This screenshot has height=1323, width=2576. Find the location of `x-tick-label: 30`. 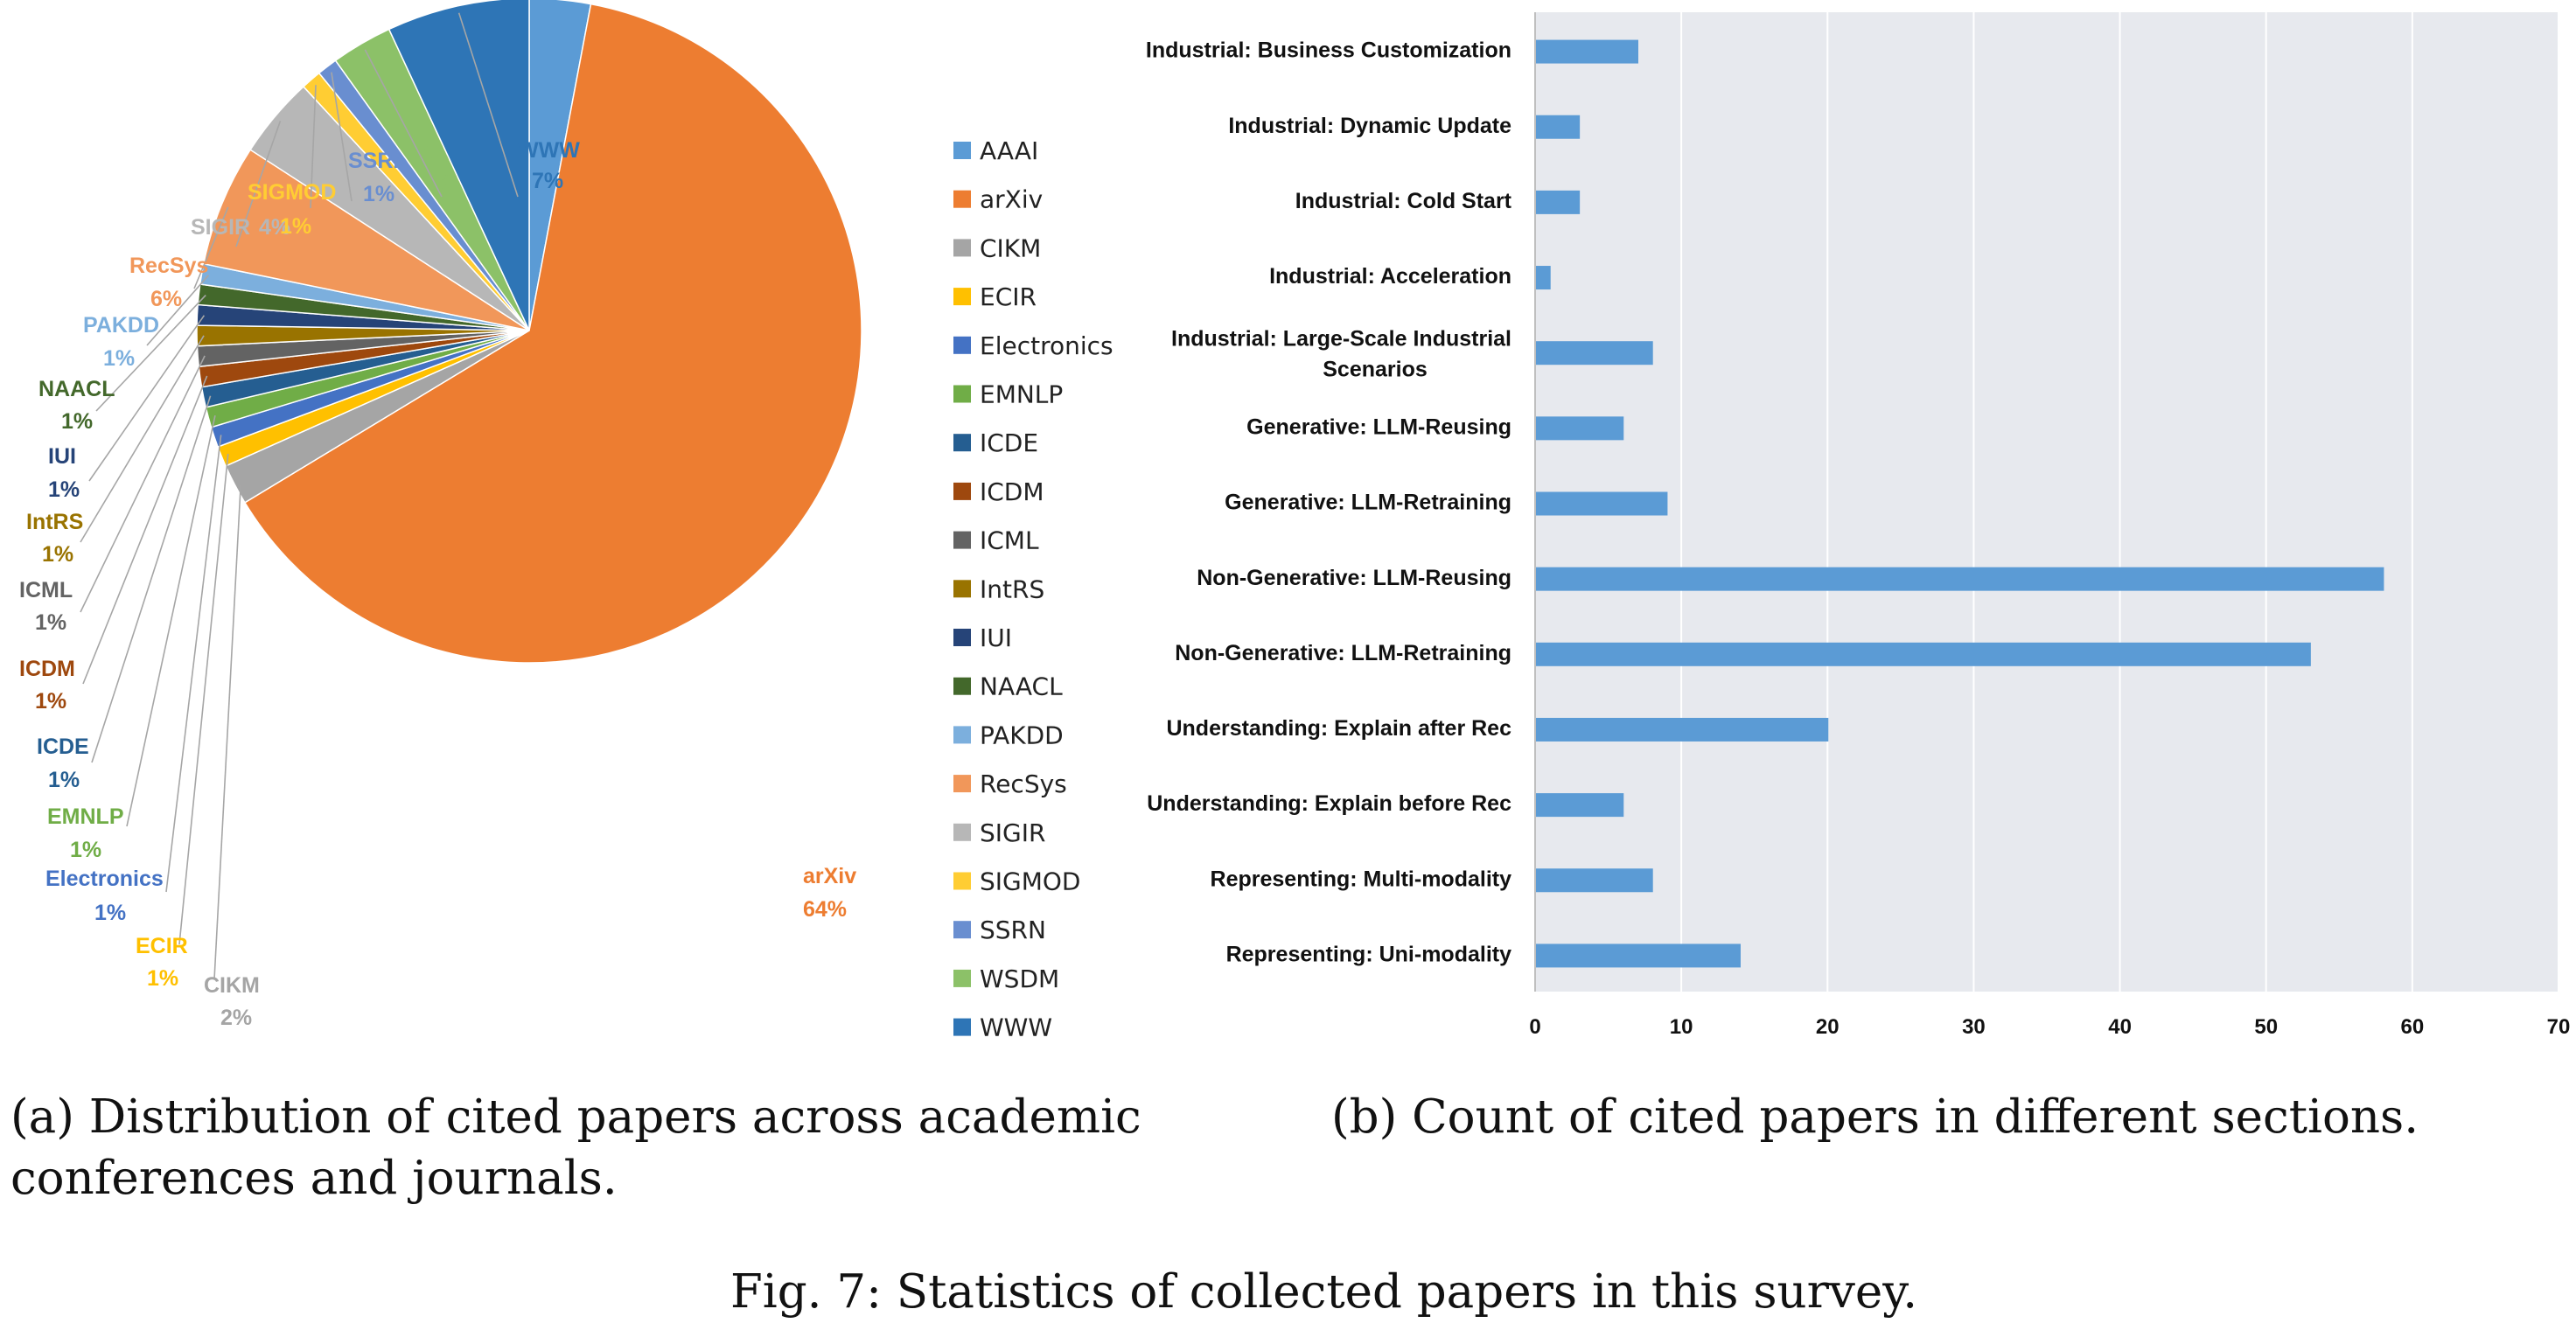

x-tick-label: 30 is located at coordinates (1974, 1027).